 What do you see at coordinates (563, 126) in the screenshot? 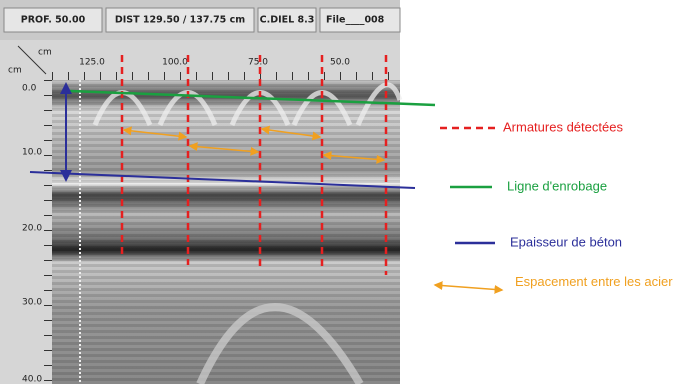
I see `legend-label: Armatures détectées` at bounding box center [563, 126].